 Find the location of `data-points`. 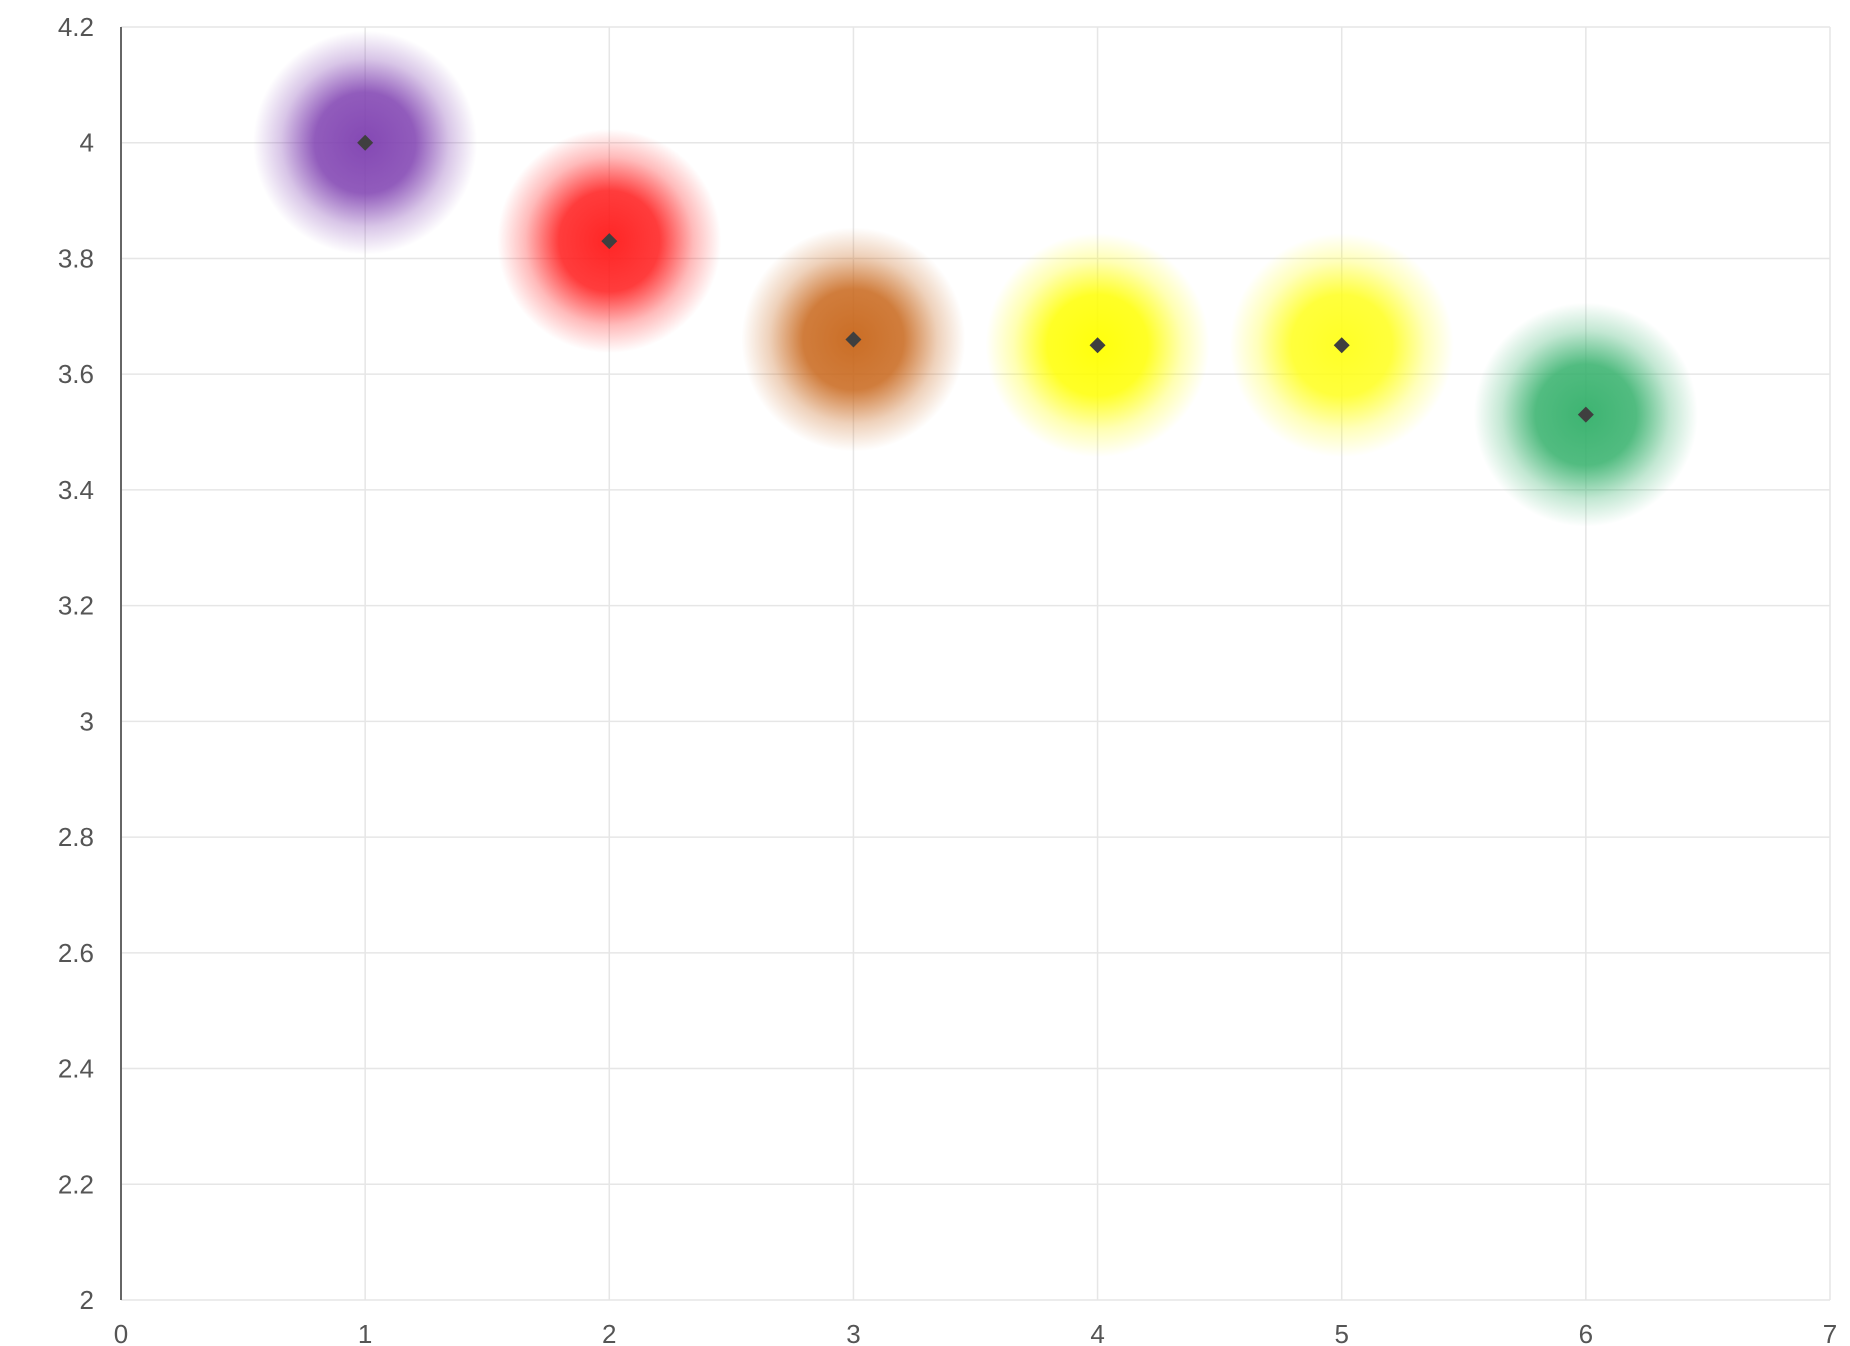

data-points is located at coordinates (975, 278).